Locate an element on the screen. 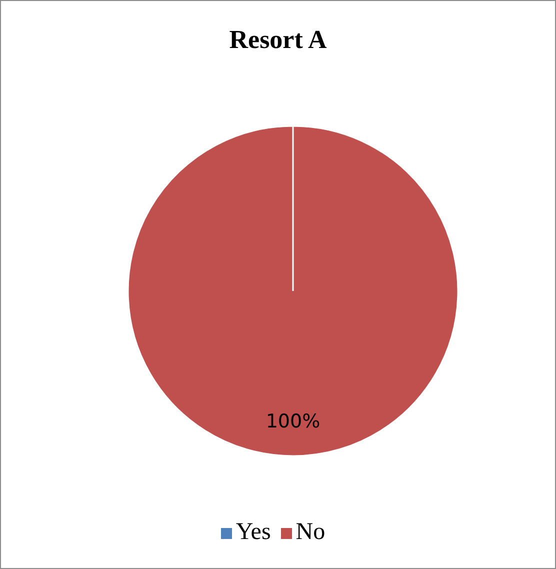 Image resolution: width=556 pixels, height=569 pixels. legend-label: Yes is located at coordinates (253, 532).